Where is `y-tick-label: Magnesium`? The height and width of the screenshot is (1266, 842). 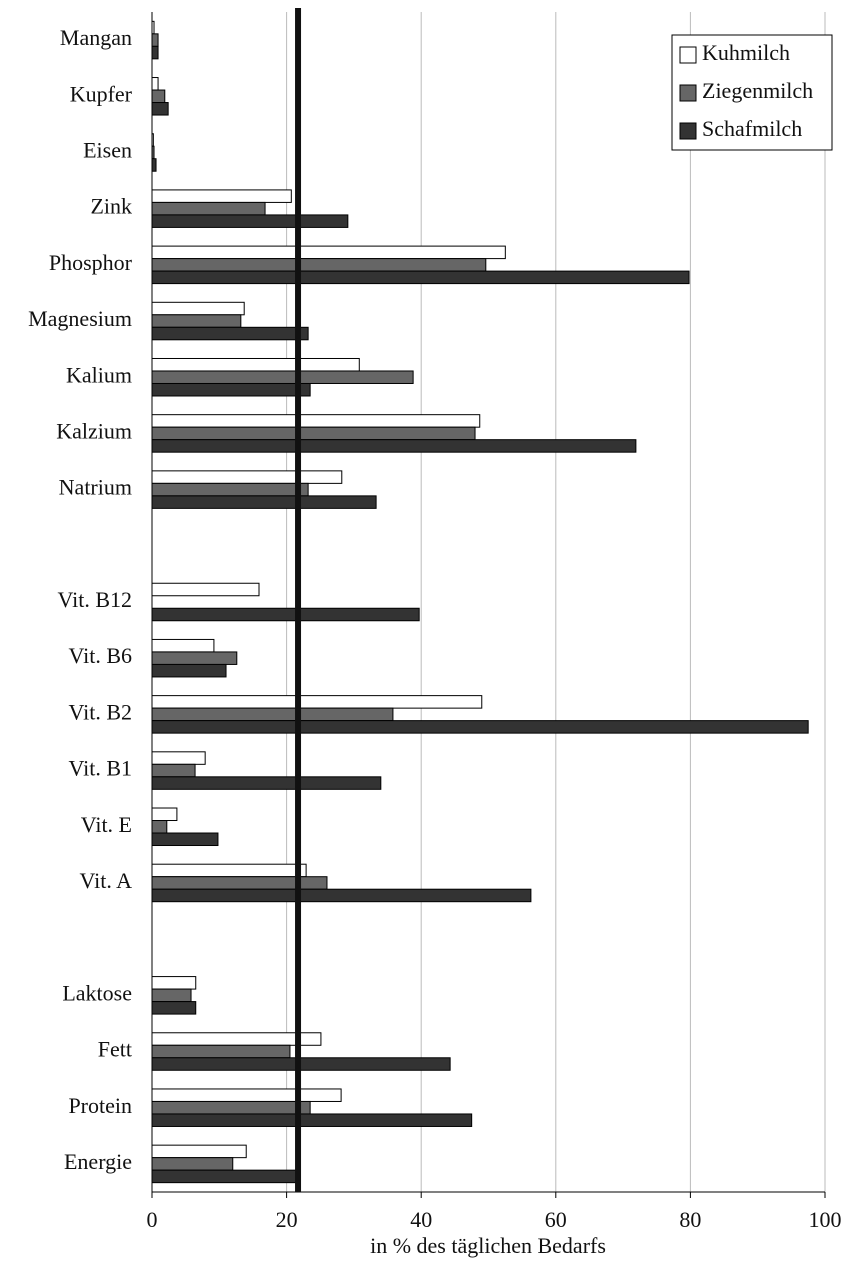
y-tick-label: Magnesium is located at coordinates (80, 318).